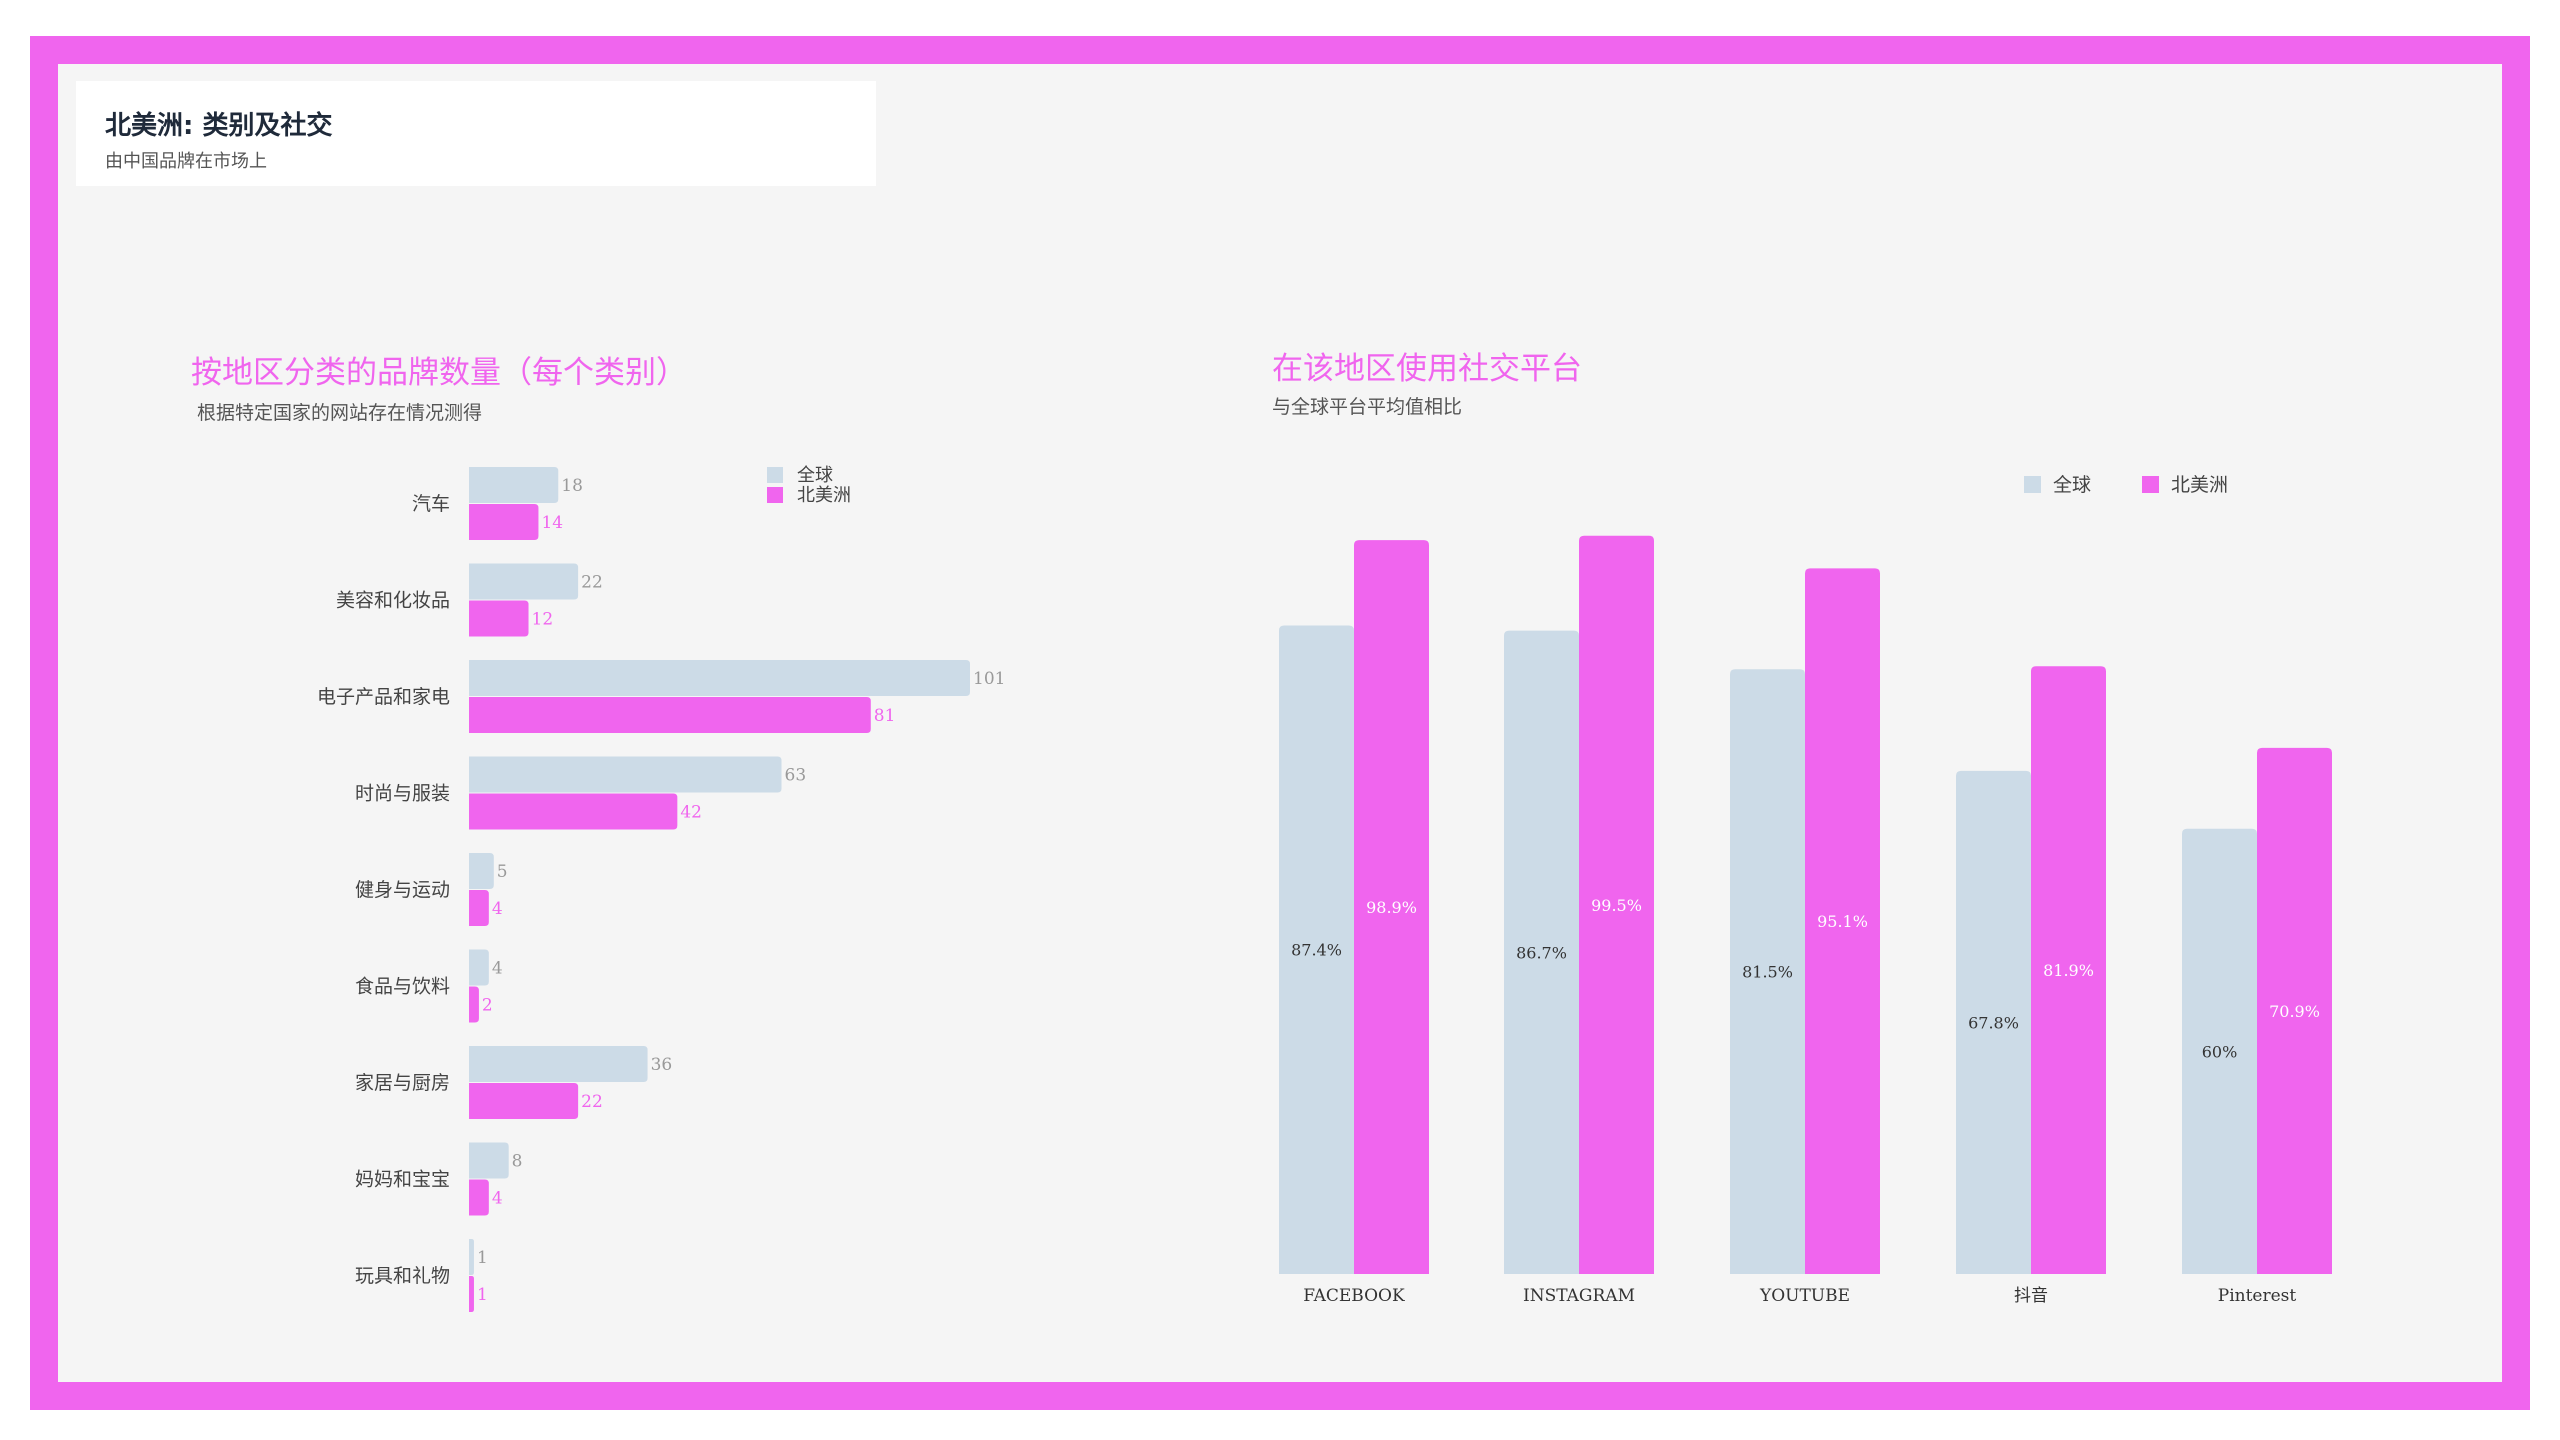 This screenshot has height=1440, width=2560. I want to click on category-label: 抖音, so click(2031, 1296).